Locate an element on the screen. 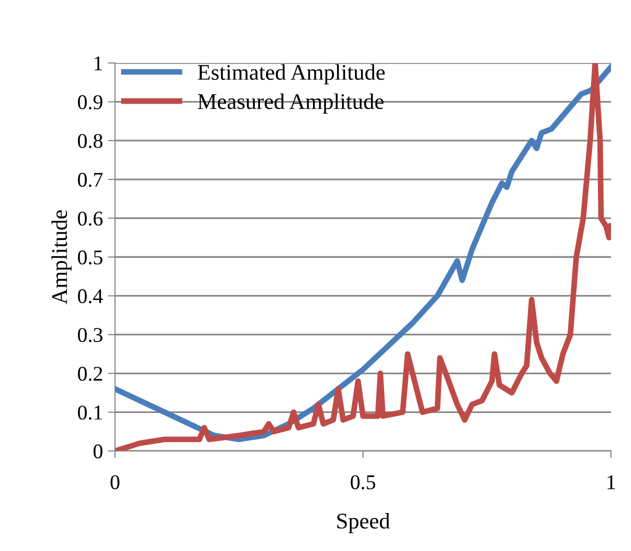 This screenshot has height=551, width=631. y-tick-label: 0.7 is located at coordinates (90, 179).